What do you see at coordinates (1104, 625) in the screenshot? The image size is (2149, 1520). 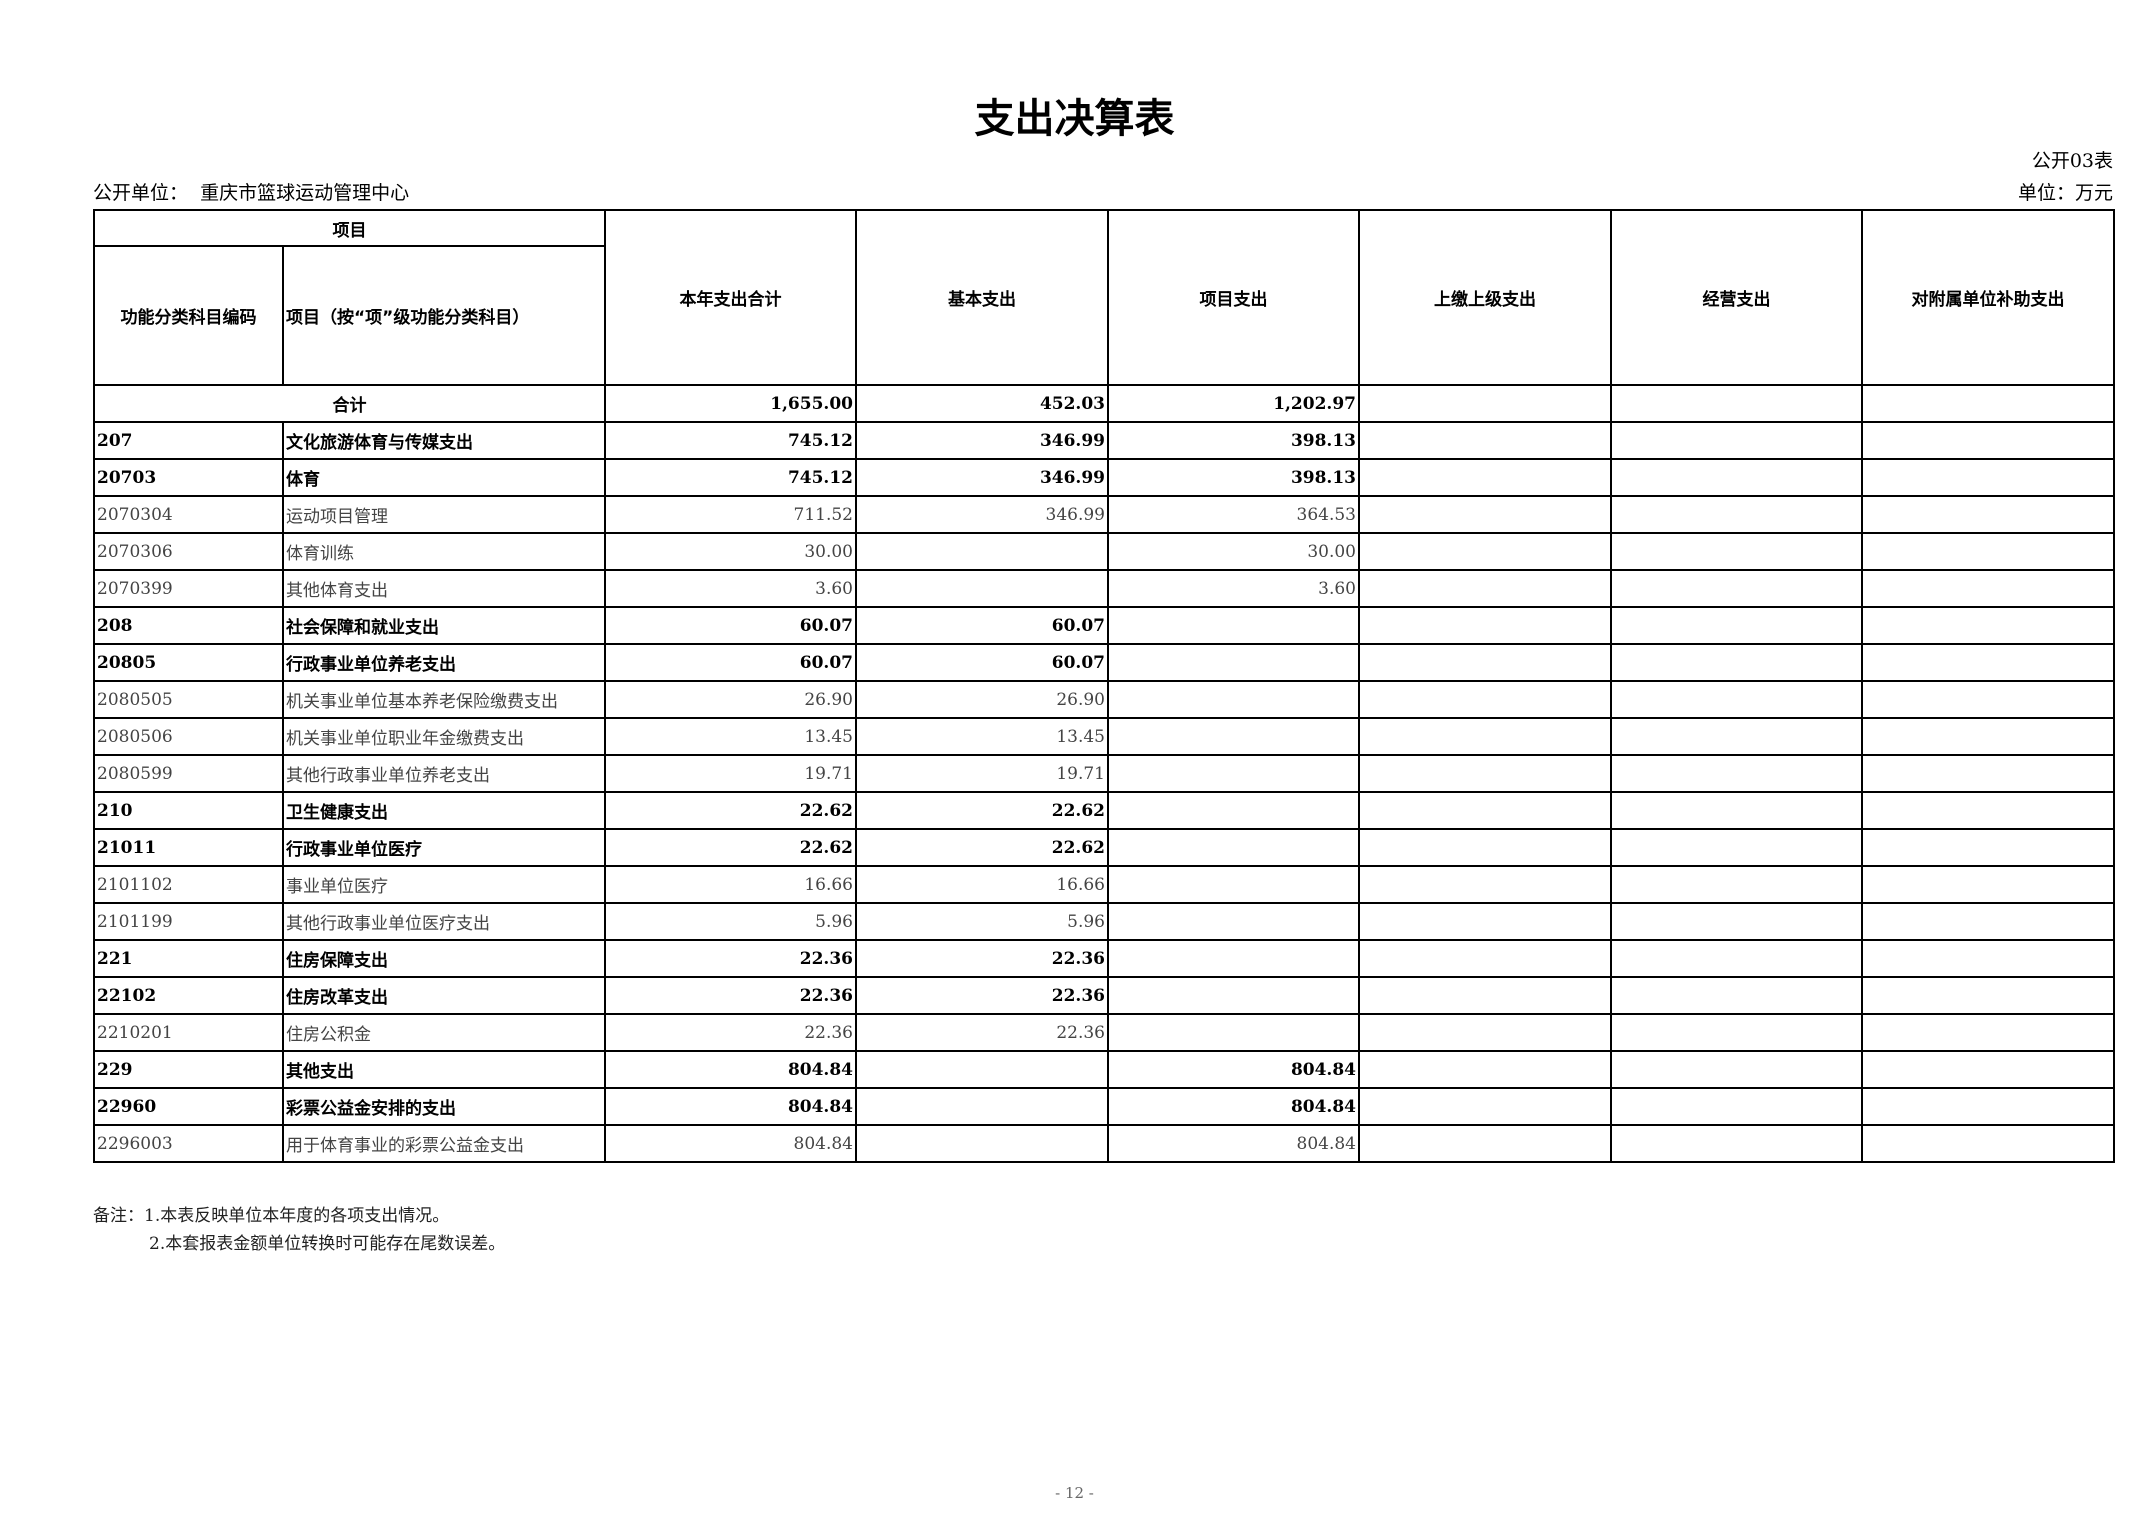 I see `table-row: 208 社会保障和就业支出 60.07 60.07` at bounding box center [1104, 625].